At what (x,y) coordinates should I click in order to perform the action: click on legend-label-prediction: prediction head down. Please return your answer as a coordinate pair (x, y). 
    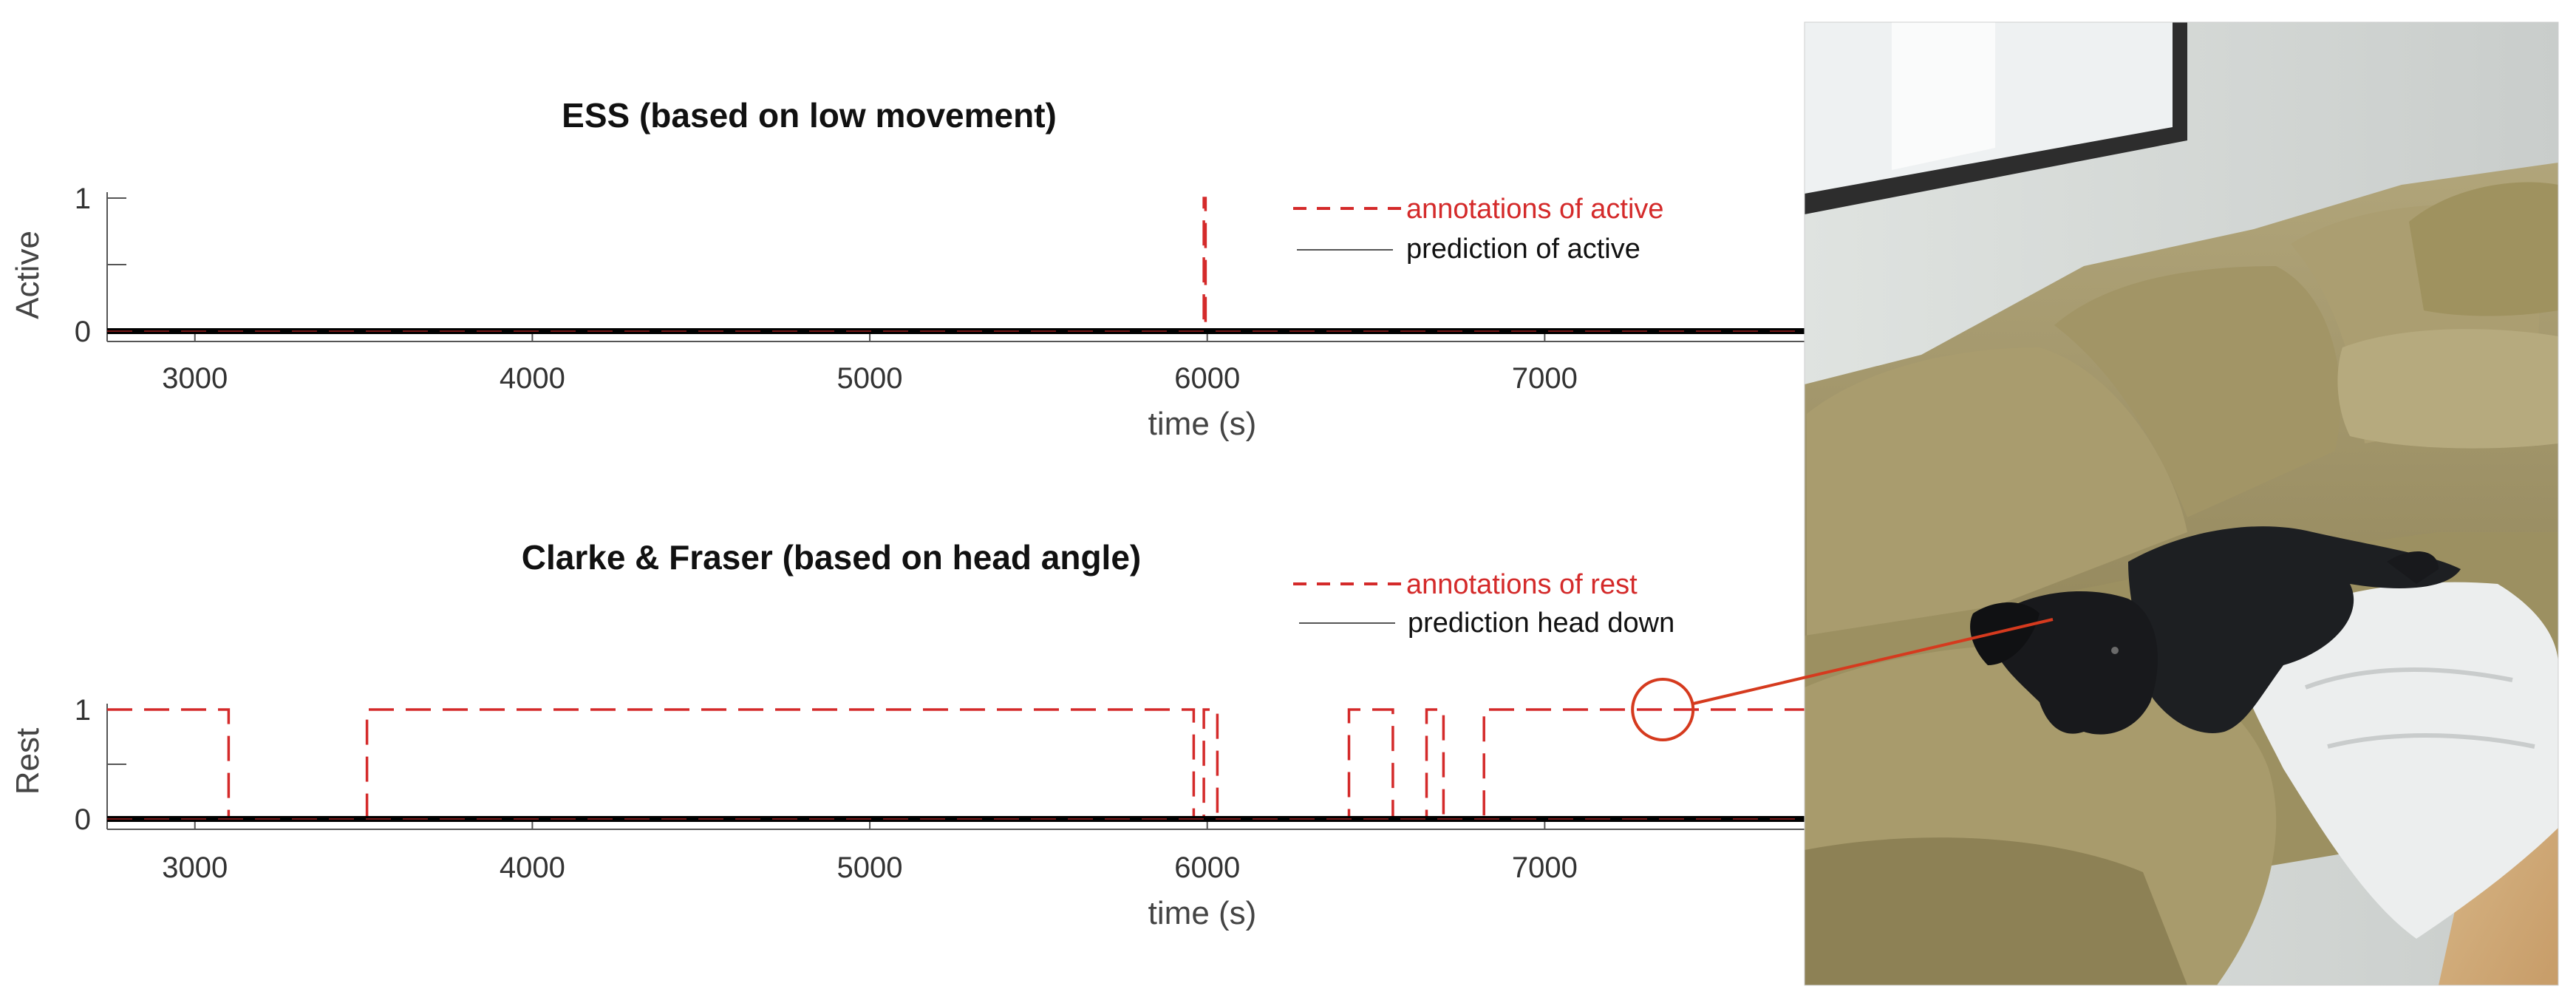
    Looking at the image, I should click on (1541, 623).